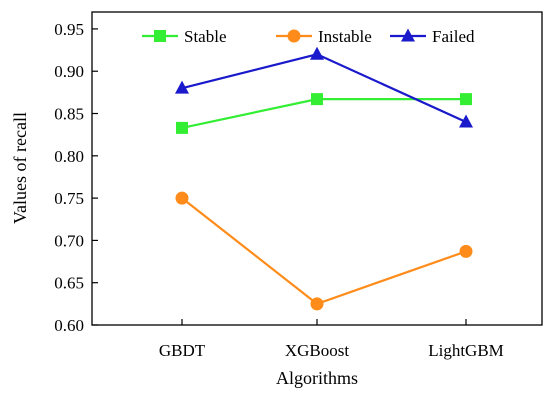  What do you see at coordinates (182, 350) in the screenshot?
I see `x-tick-label: GBDT` at bounding box center [182, 350].